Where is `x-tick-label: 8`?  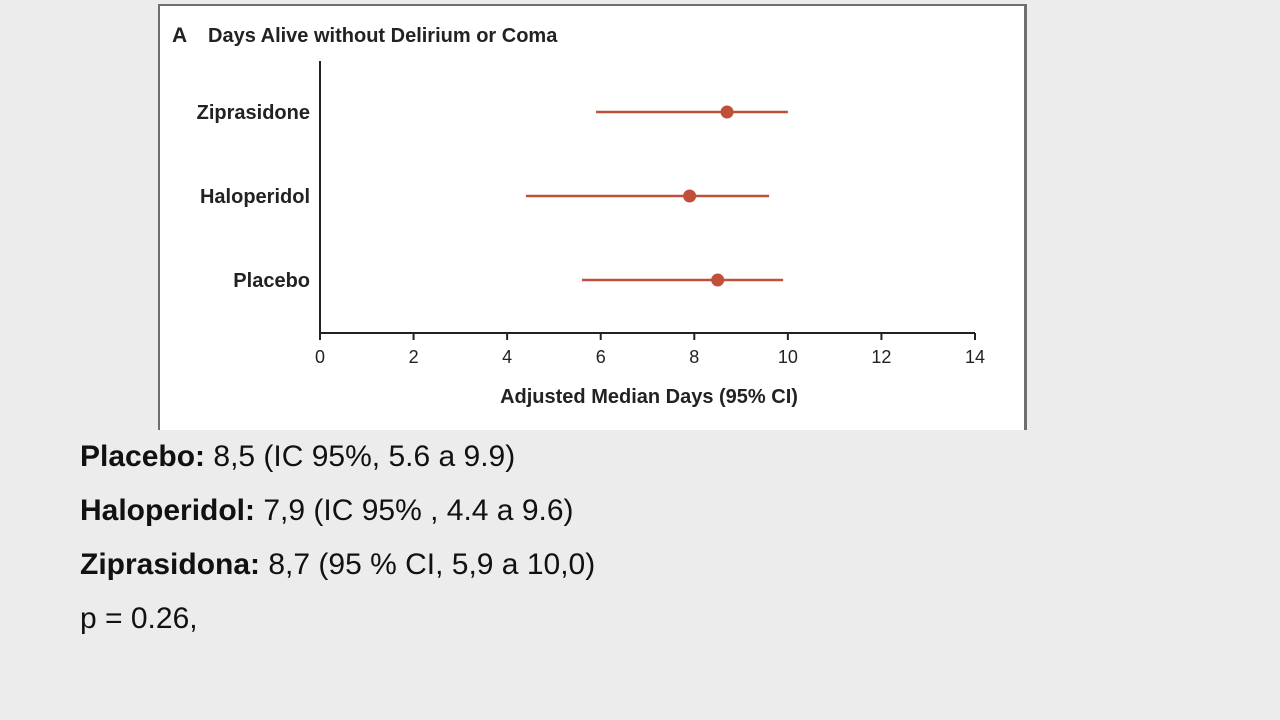
x-tick-label: 8 is located at coordinates (694, 357).